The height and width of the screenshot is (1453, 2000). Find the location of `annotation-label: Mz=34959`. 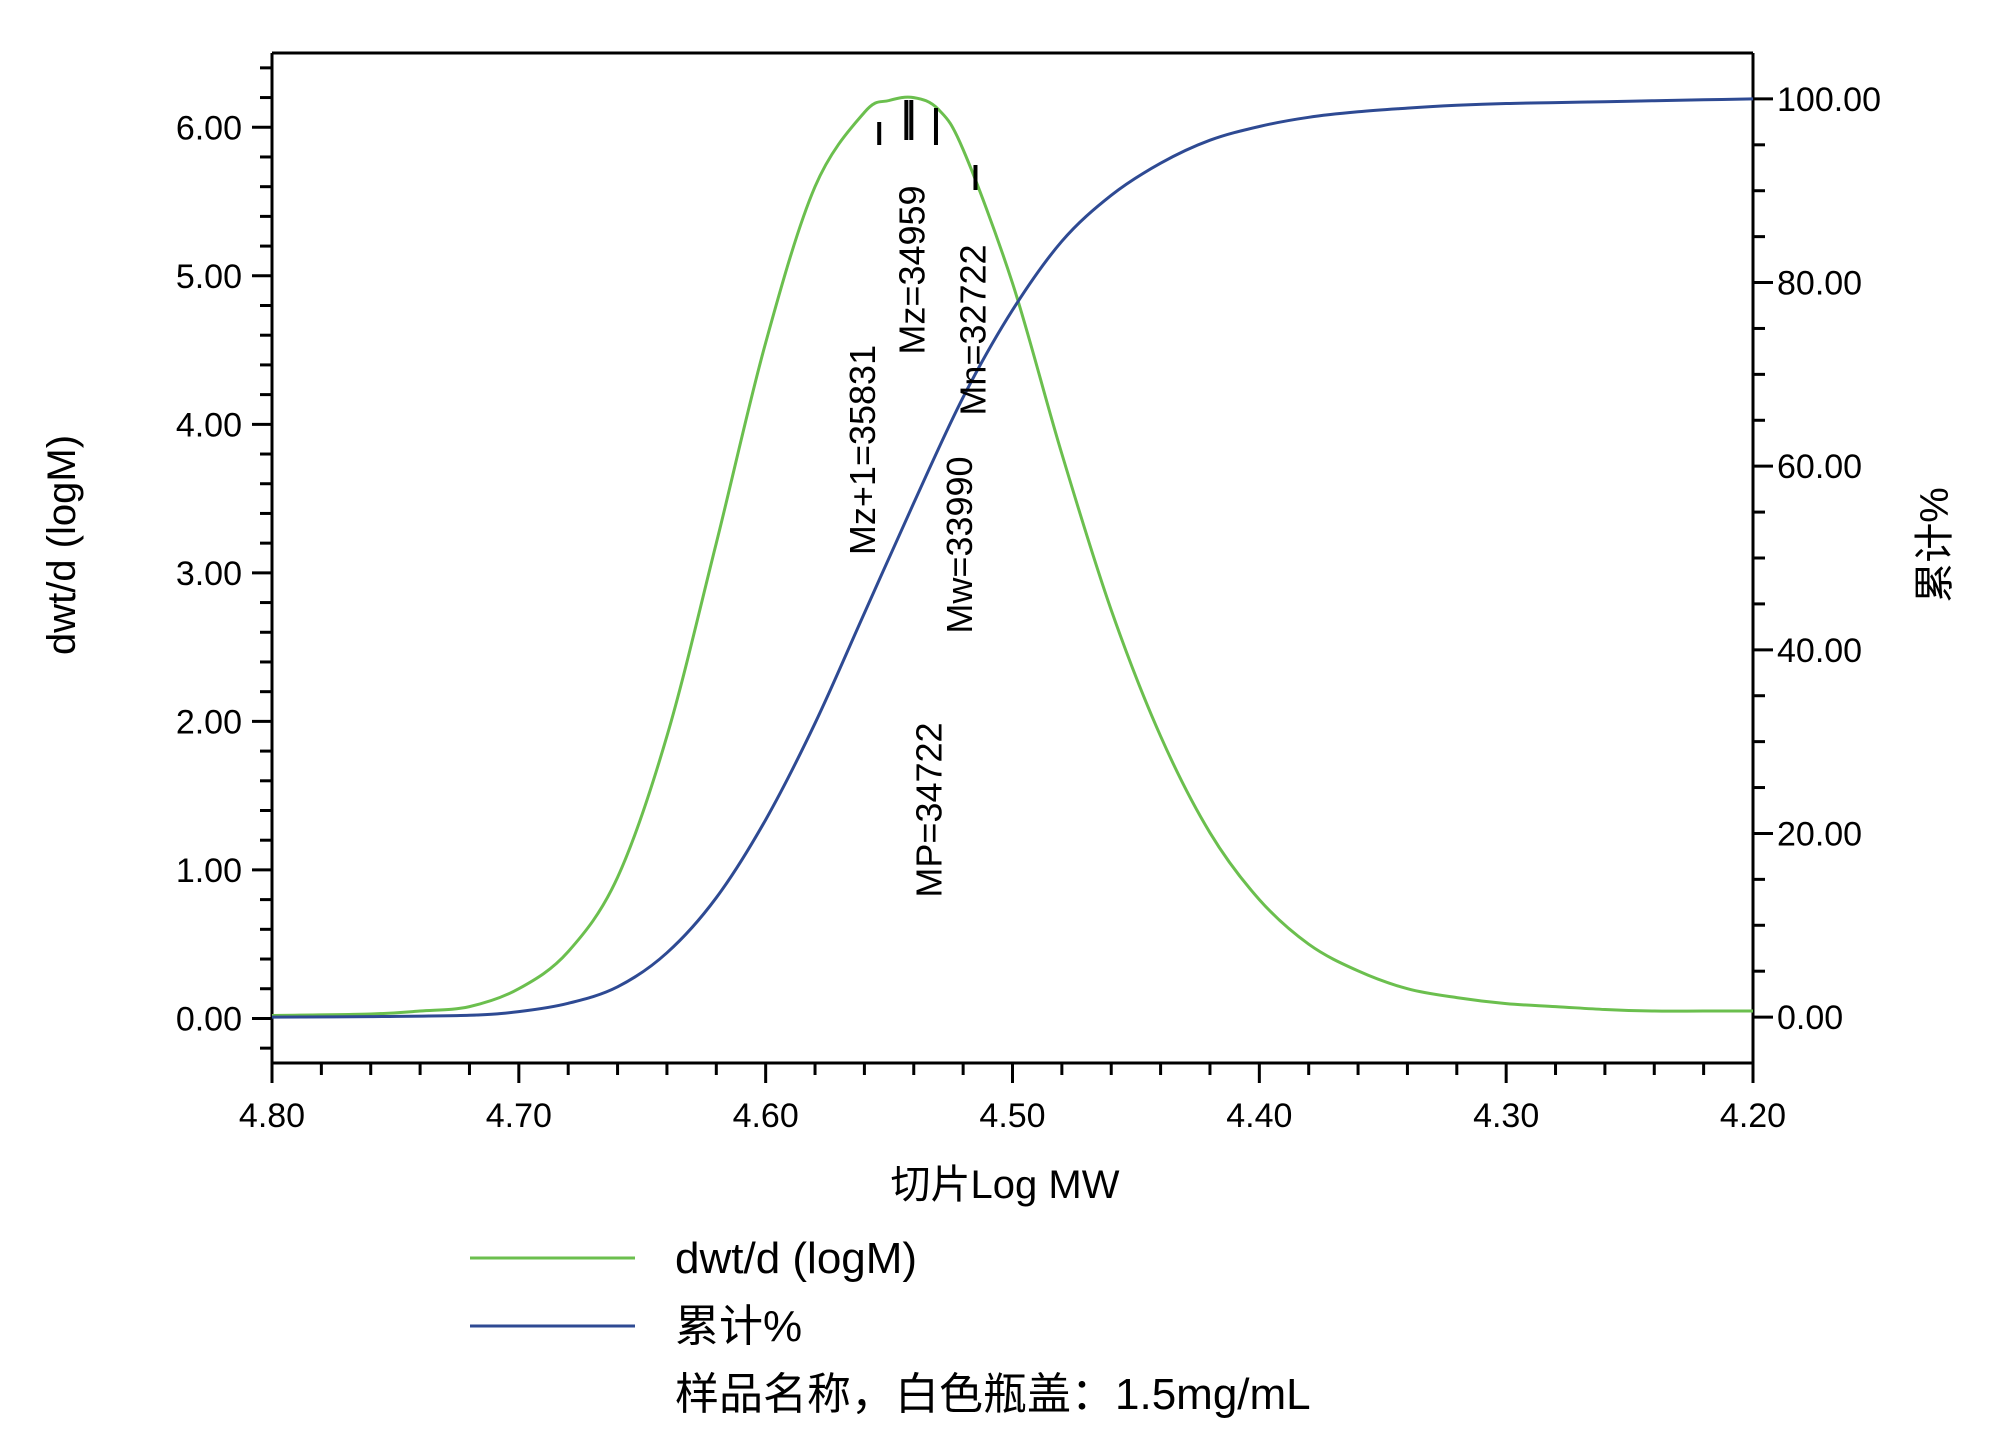

annotation-label: Mz=34959 is located at coordinates (911, 269).